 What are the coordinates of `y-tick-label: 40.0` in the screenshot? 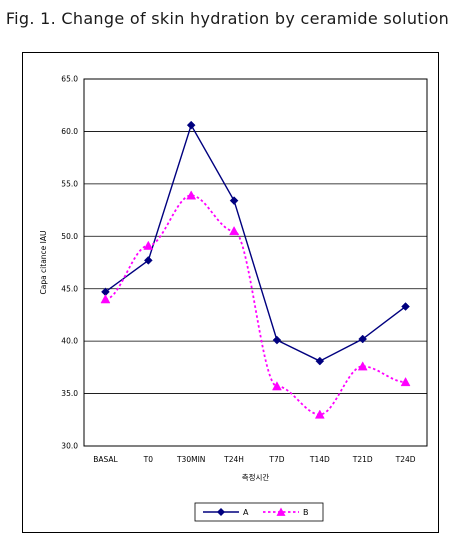 It's located at (69, 341).